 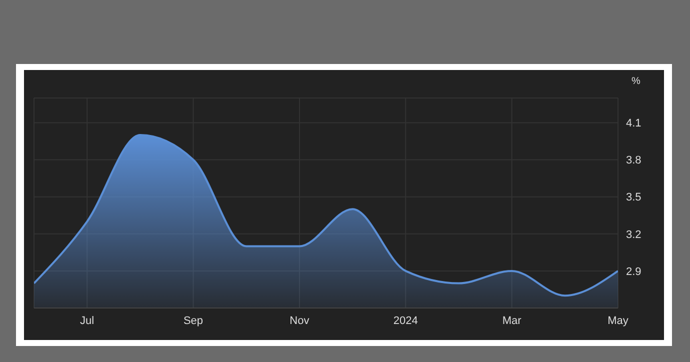 I want to click on y-tick-label: 3.5, so click(x=634, y=198).